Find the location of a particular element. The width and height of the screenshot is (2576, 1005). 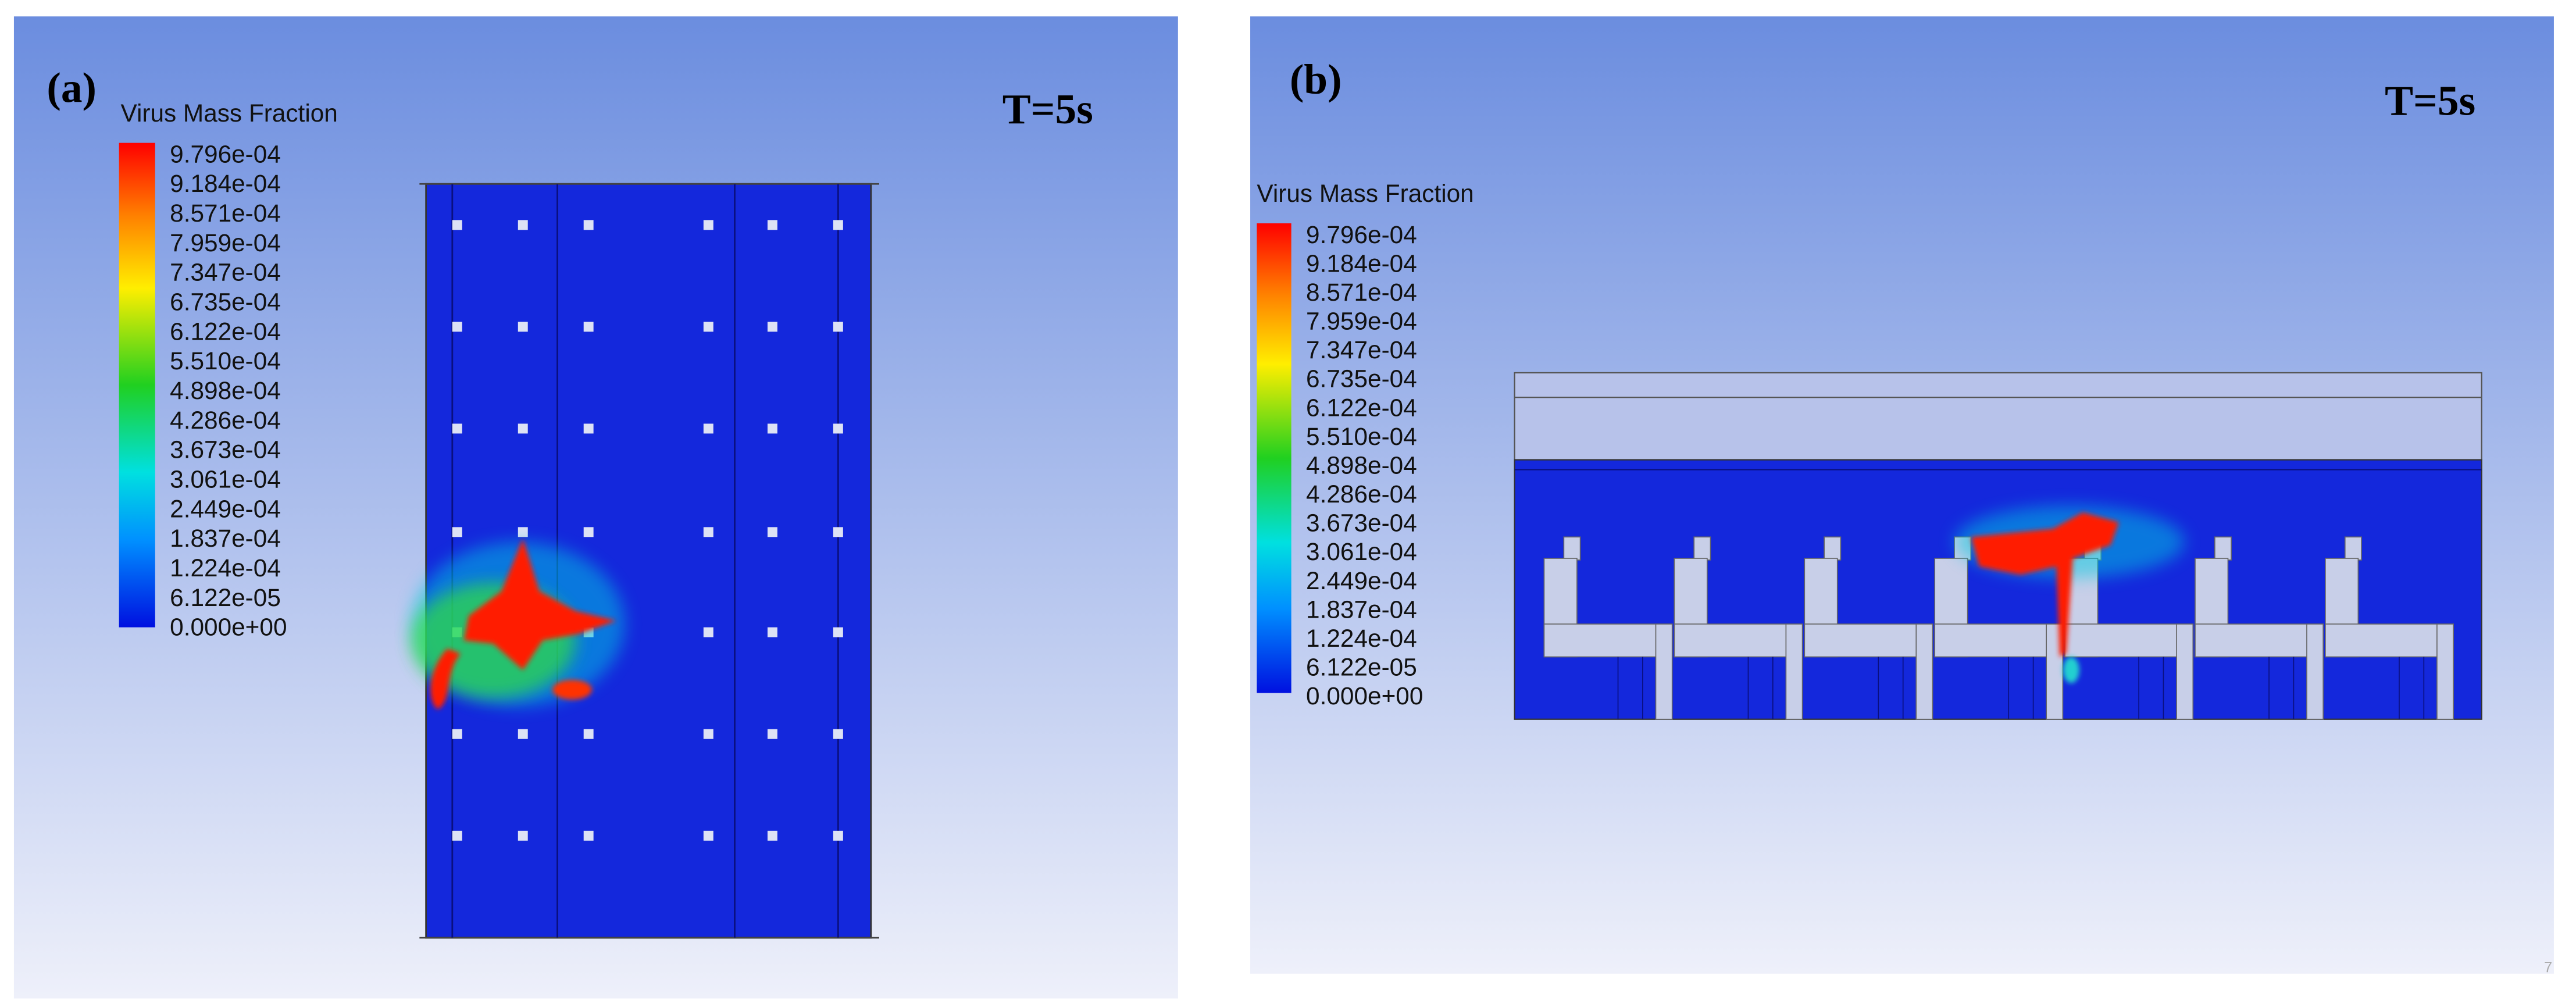

panel-label: (a) is located at coordinates (72, 87).